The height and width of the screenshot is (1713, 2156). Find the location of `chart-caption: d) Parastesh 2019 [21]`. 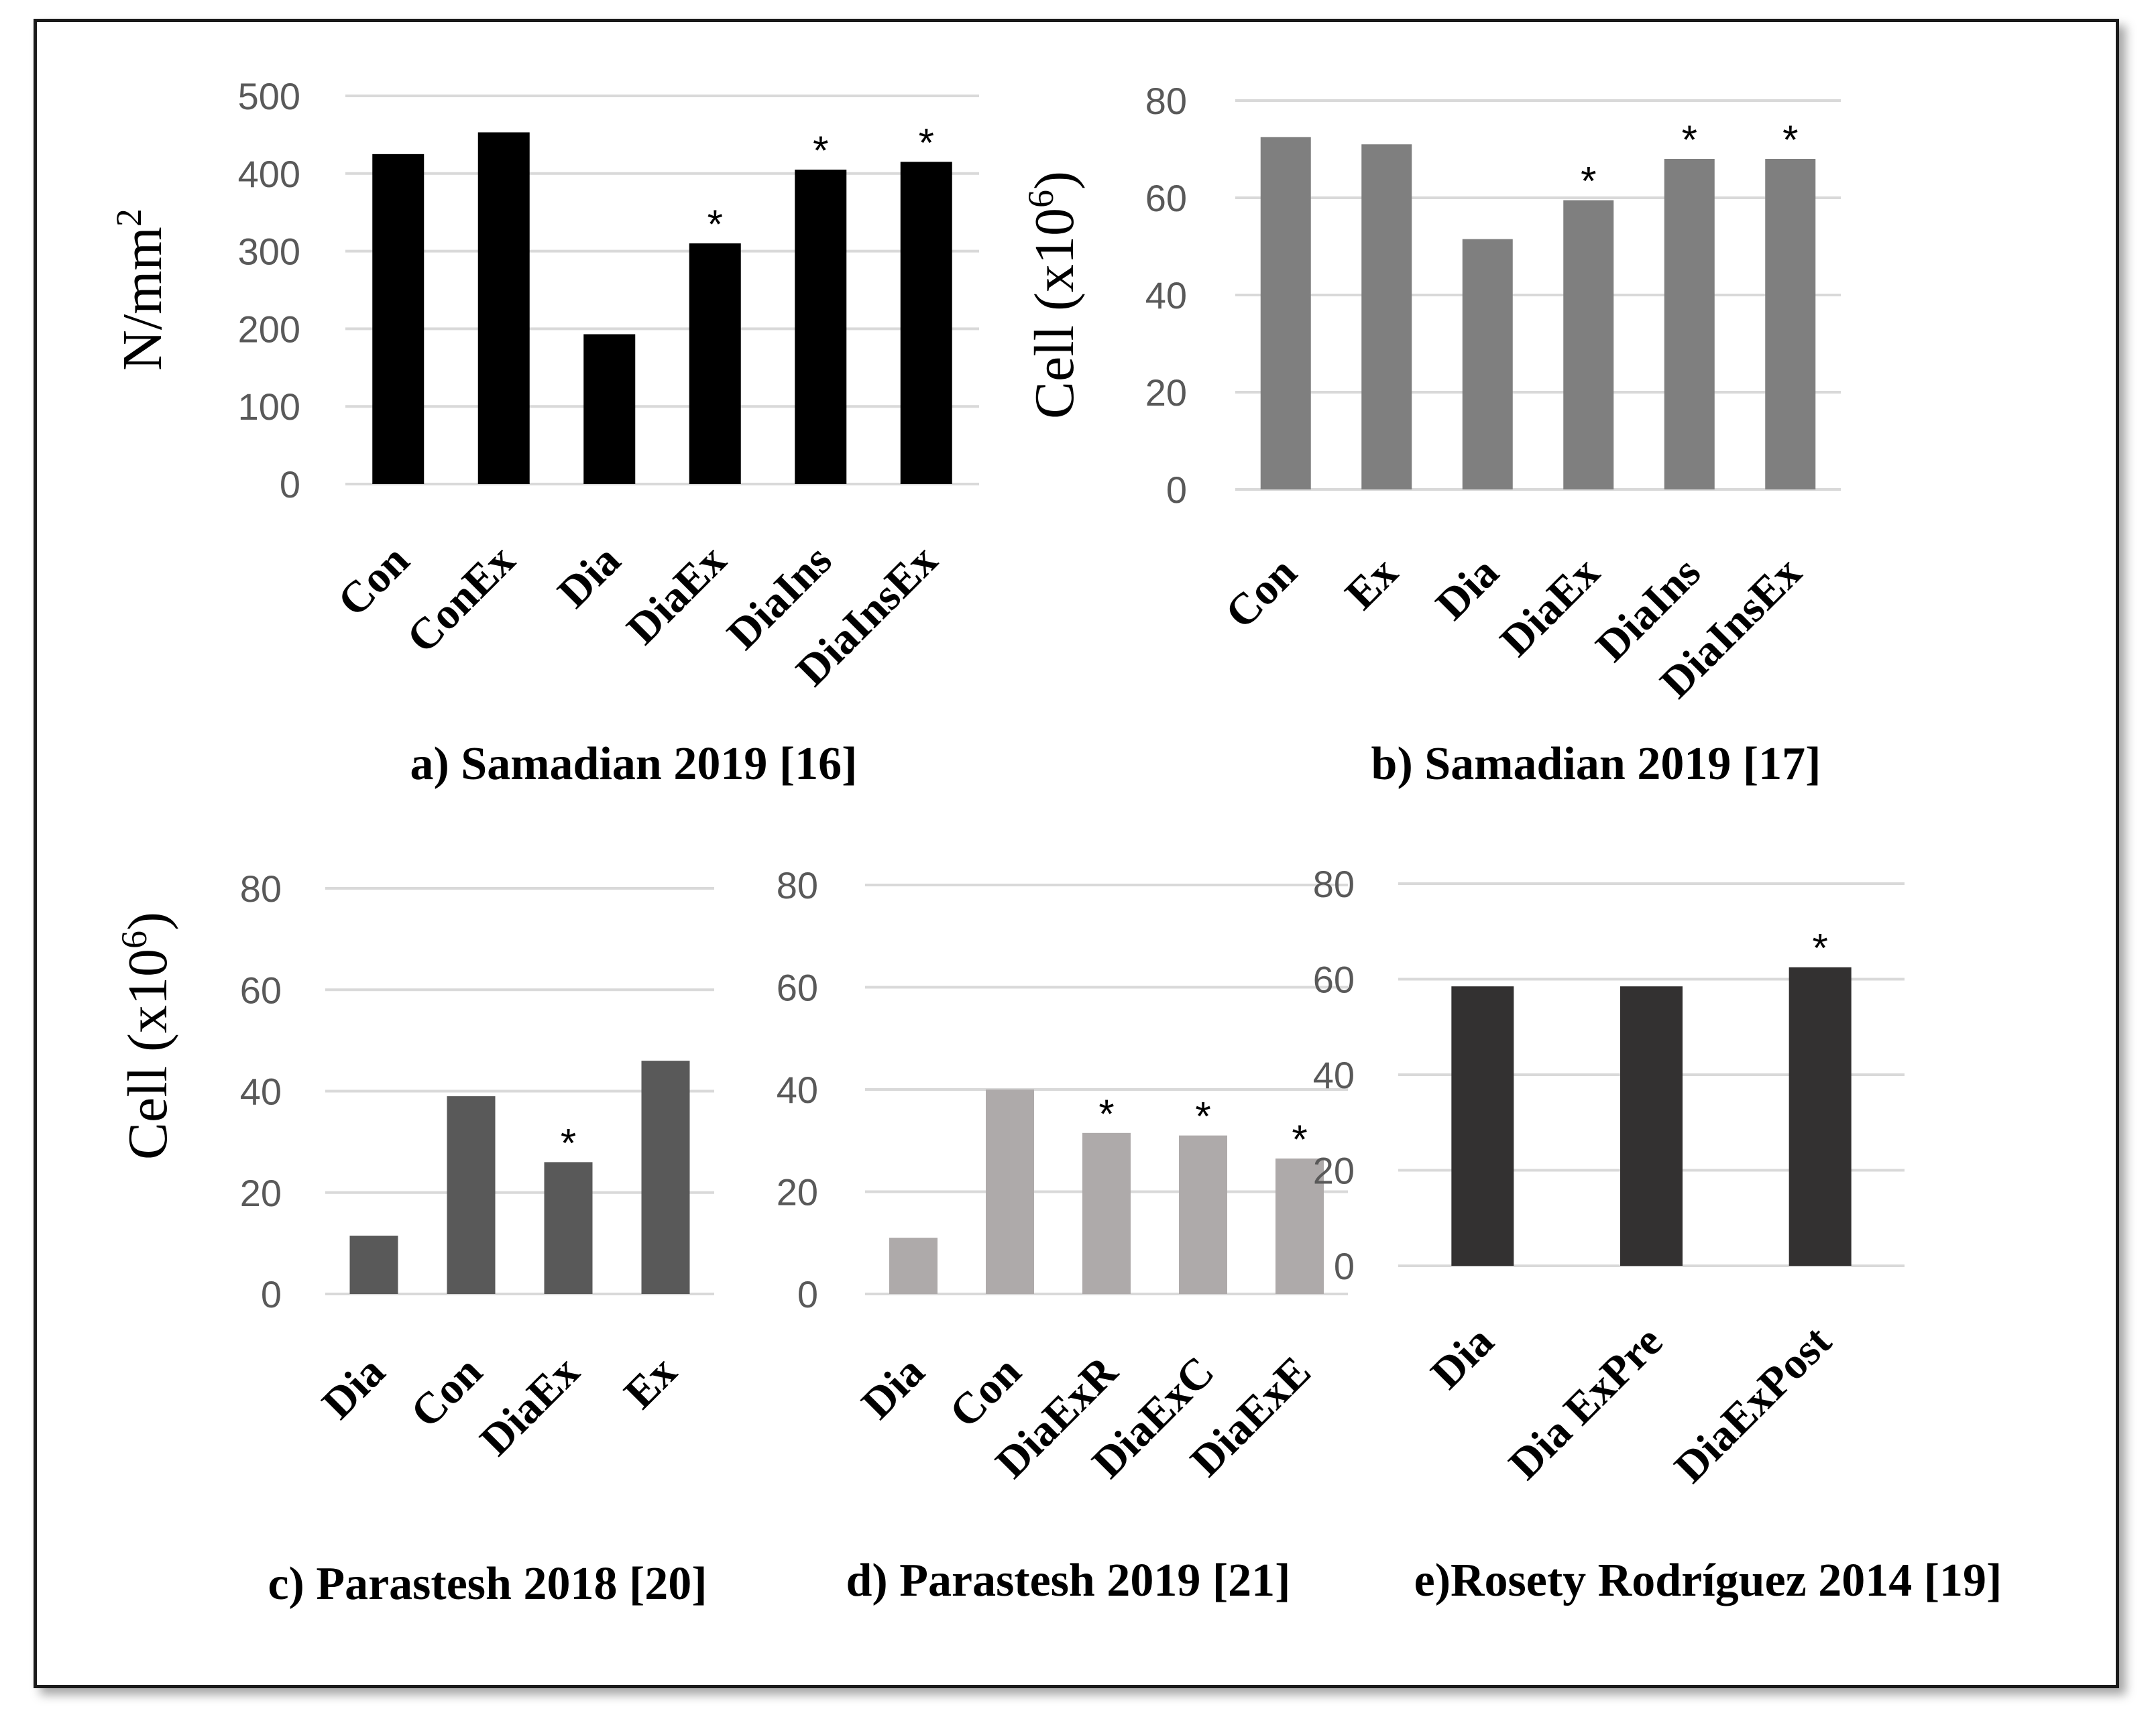

chart-caption: d) Parastesh 2019 [21] is located at coordinates (1068, 1580).